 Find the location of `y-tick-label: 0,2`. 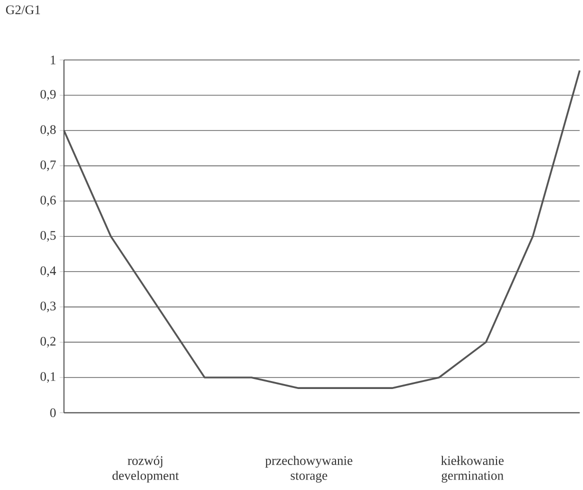

y-tick-label: 0,2 is located at coordinates (48, 342).